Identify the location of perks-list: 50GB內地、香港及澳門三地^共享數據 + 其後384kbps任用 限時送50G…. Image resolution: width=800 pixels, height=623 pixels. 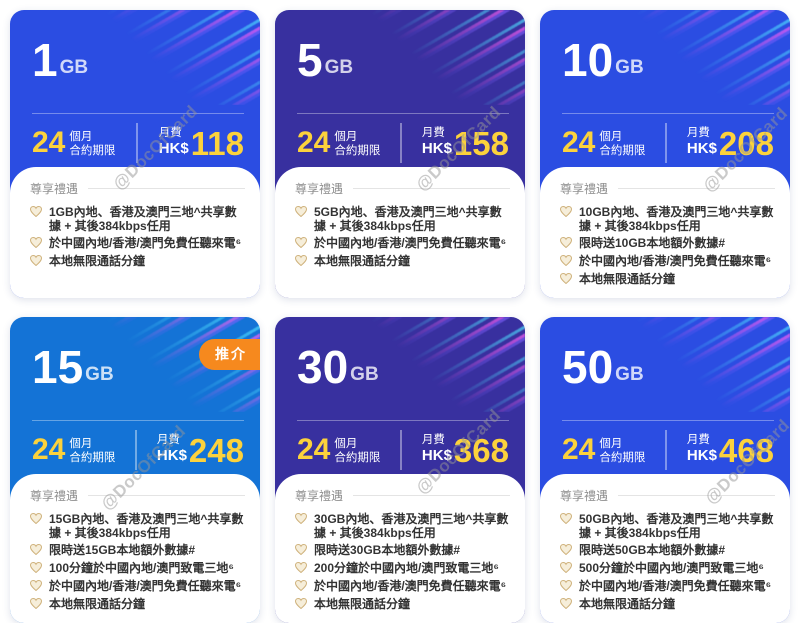
(667, 562).